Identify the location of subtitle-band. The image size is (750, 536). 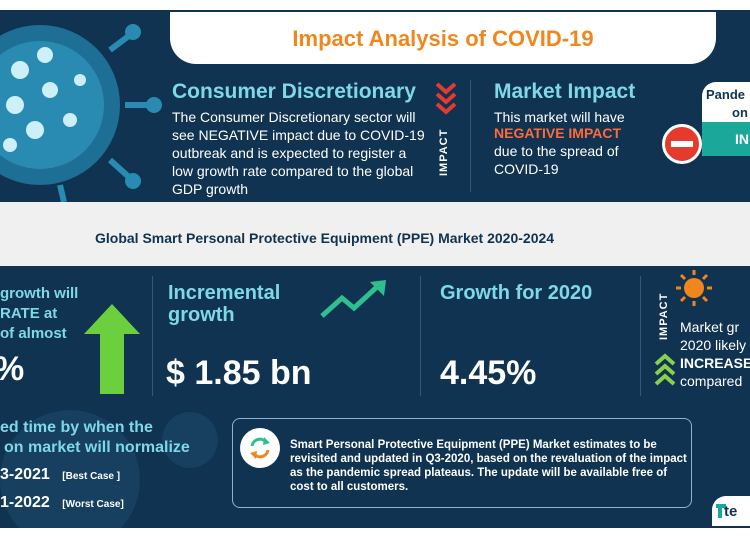
(375, 234).